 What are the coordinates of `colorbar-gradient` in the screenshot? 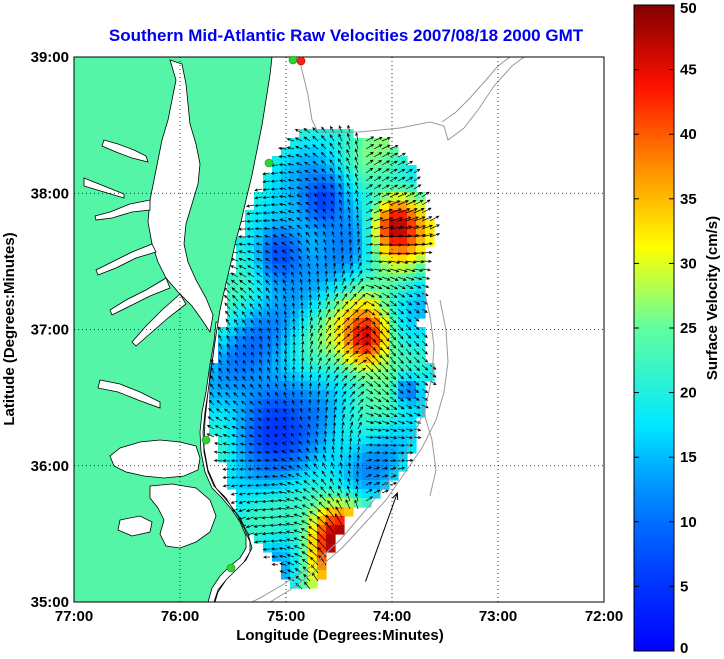 It's located at (654, 328).